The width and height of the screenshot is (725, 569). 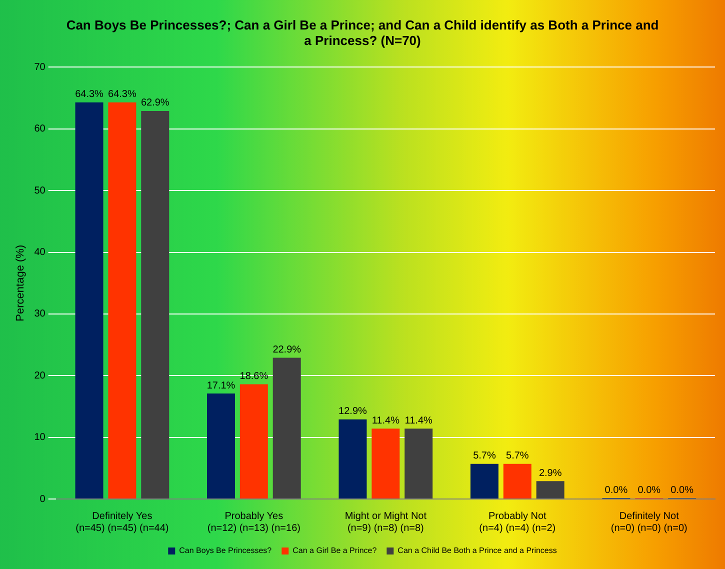 I want to click on y-tick-label: 30, so click(x=40, y=314).